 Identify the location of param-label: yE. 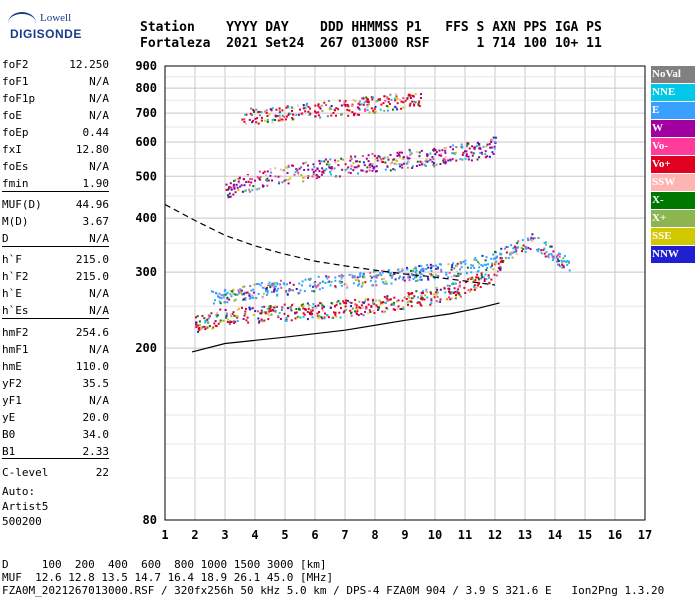
(9, 417).